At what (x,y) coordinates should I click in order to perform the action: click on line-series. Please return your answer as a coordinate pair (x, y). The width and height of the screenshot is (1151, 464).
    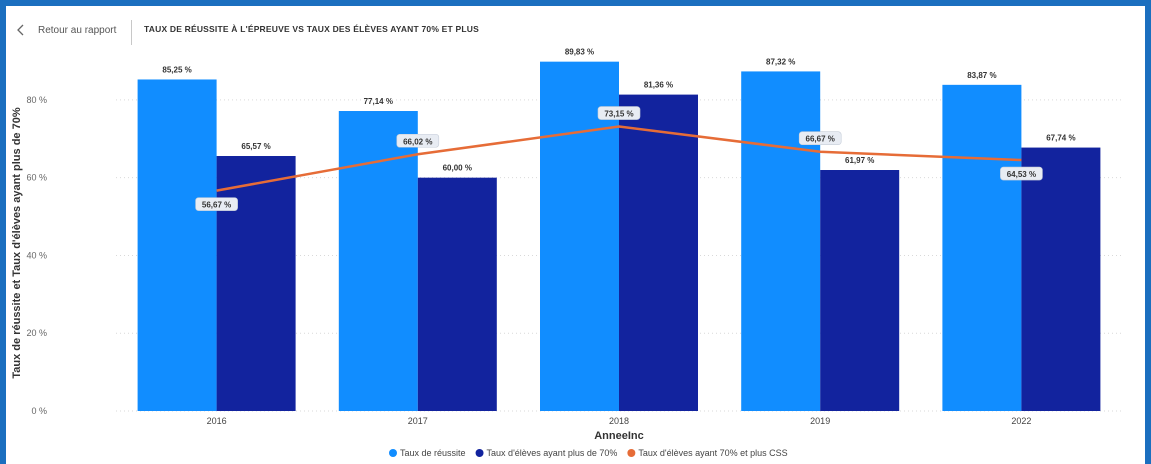
    Looking at the image, I should click on (619, 158).